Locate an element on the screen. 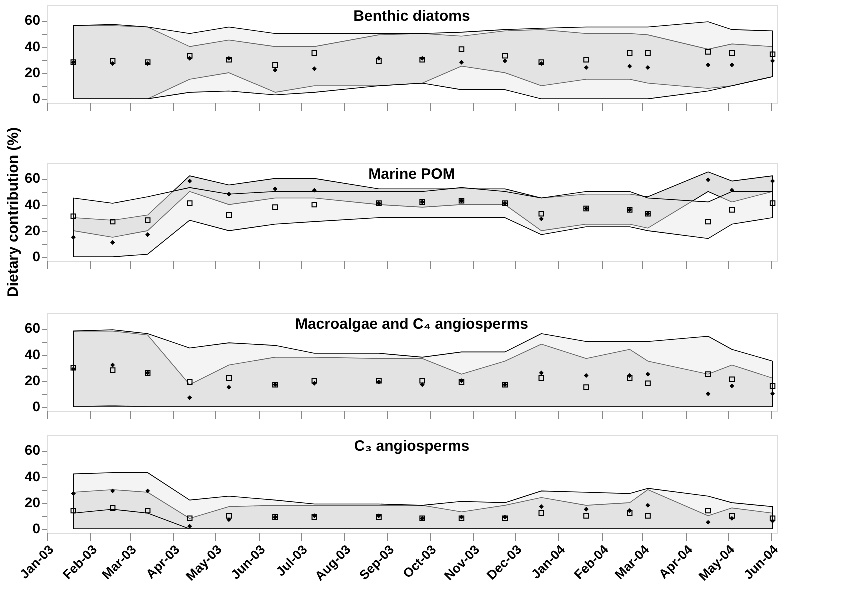  chart-title: Marine POM is located at coordinates (412, 174).